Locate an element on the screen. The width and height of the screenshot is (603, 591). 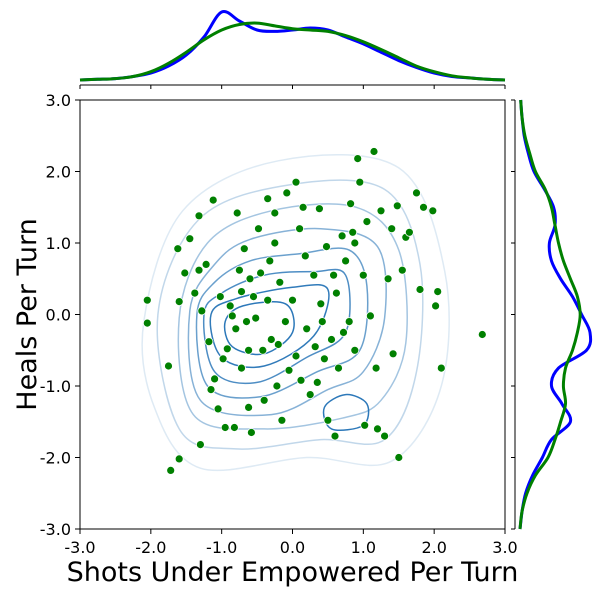
x-tick-label: 0.0 is located at coordinates (292, 547).